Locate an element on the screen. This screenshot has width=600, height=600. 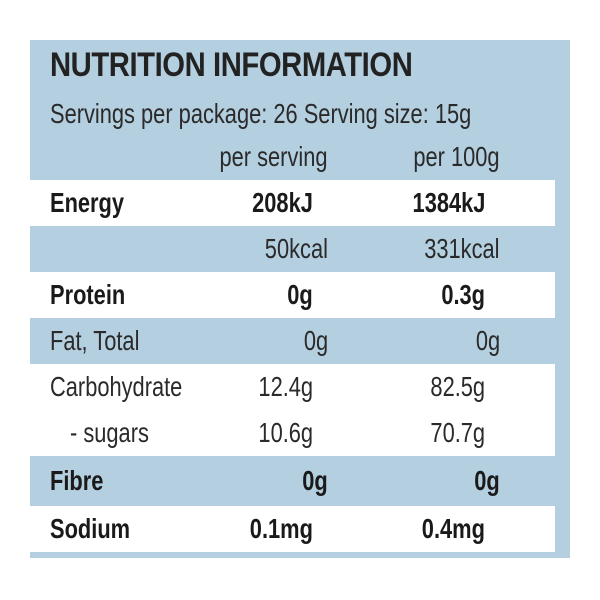
per-100g-value: 0.3g is located at coordinates (463, 294).